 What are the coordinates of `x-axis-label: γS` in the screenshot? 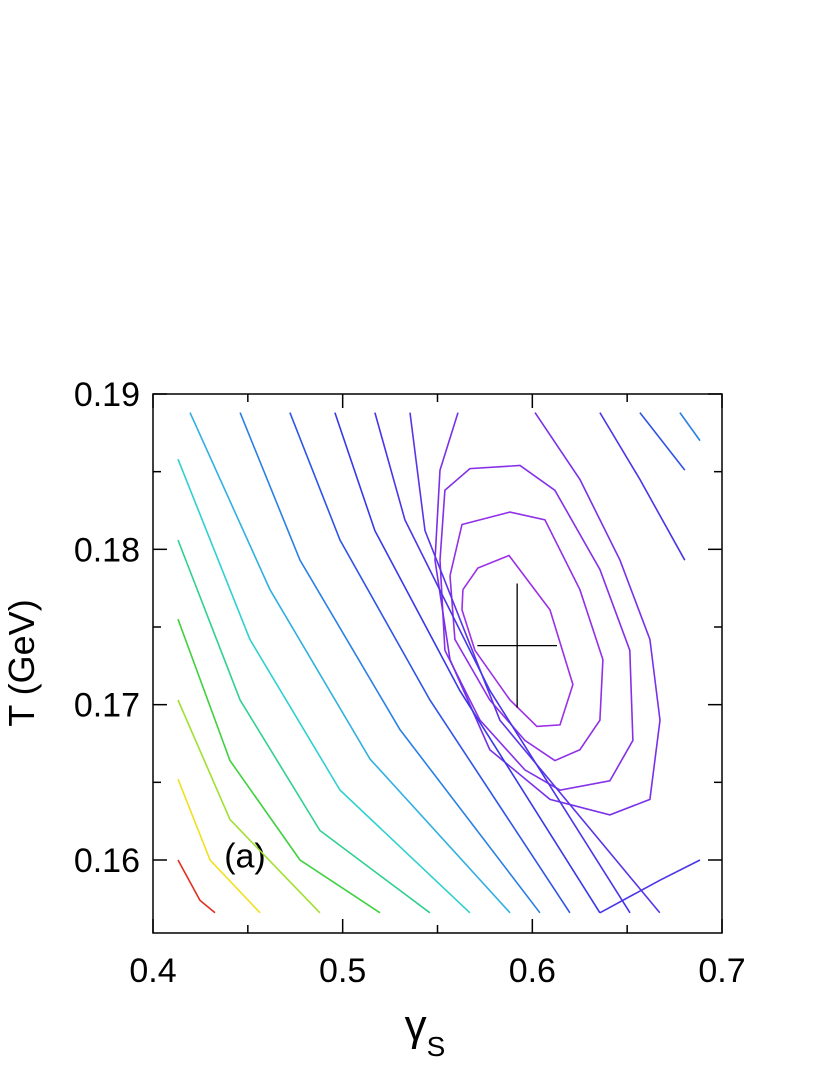 It's located at (425, 1031).